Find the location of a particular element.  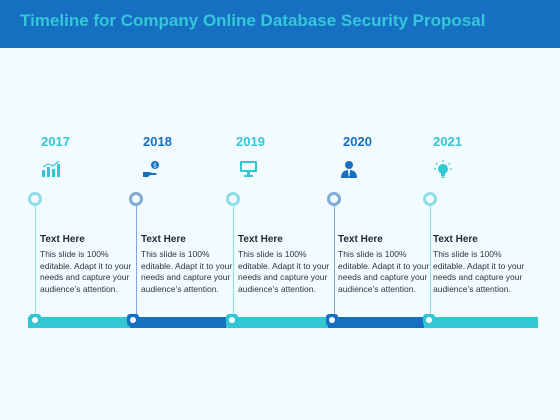

businessman-icon is located at coordinates (349, 169).